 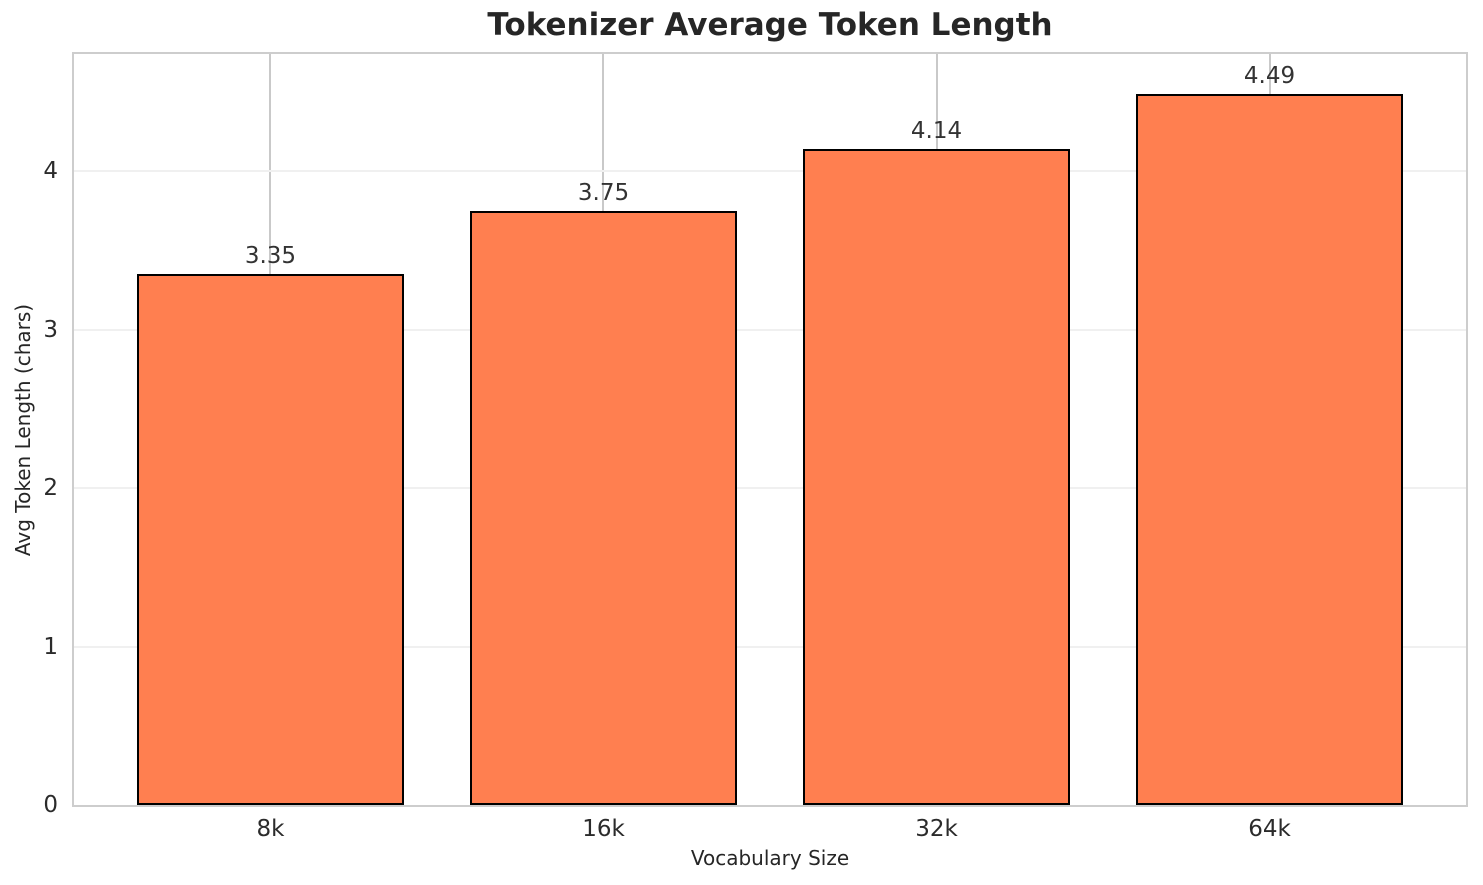 What do you see at coordinates (936, 131) in the screenshot?
I see `bar-value-label-32k: 4.14` at bounding box center [936, 131].